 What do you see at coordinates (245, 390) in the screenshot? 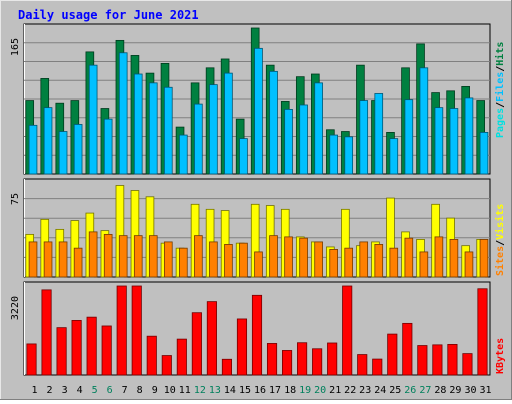
I see `x-tick-label: 15` at bounding box center [245, 390].